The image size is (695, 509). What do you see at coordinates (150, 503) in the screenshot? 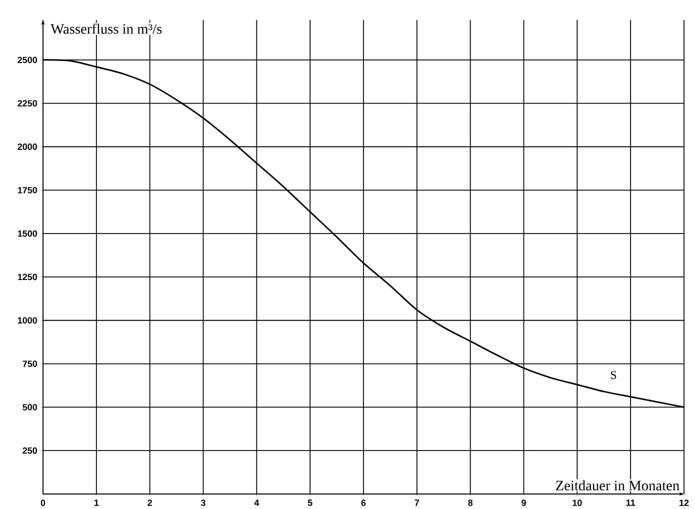
I see `x-tick-label: 2` at bounding box center [150, 503].